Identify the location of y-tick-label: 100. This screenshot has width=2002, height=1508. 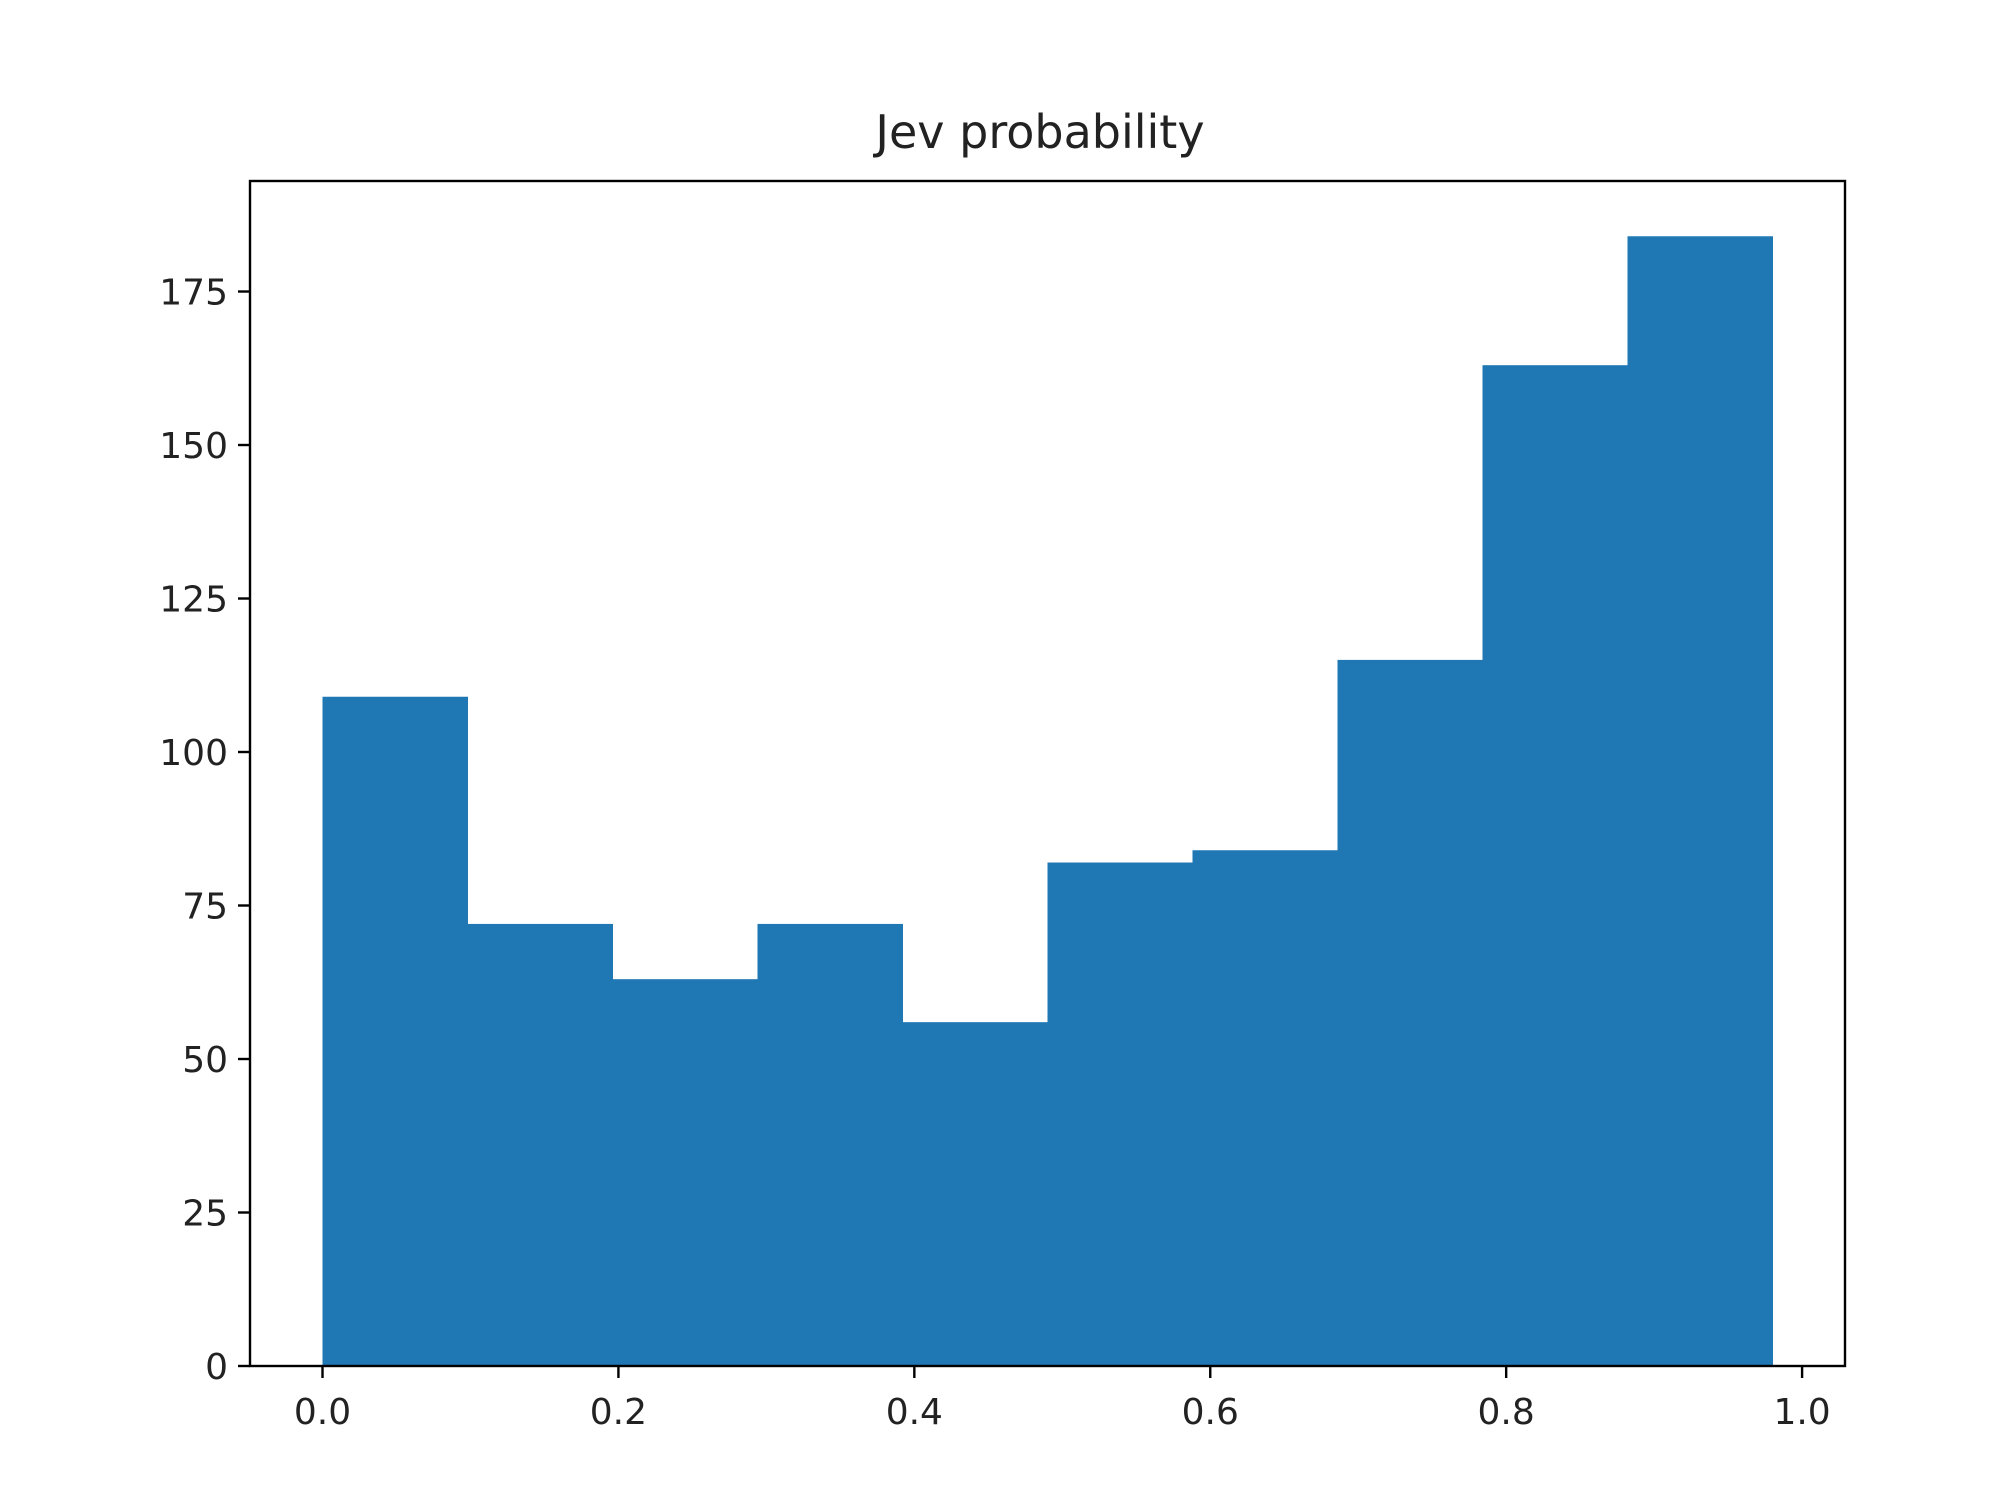
(193, 753).